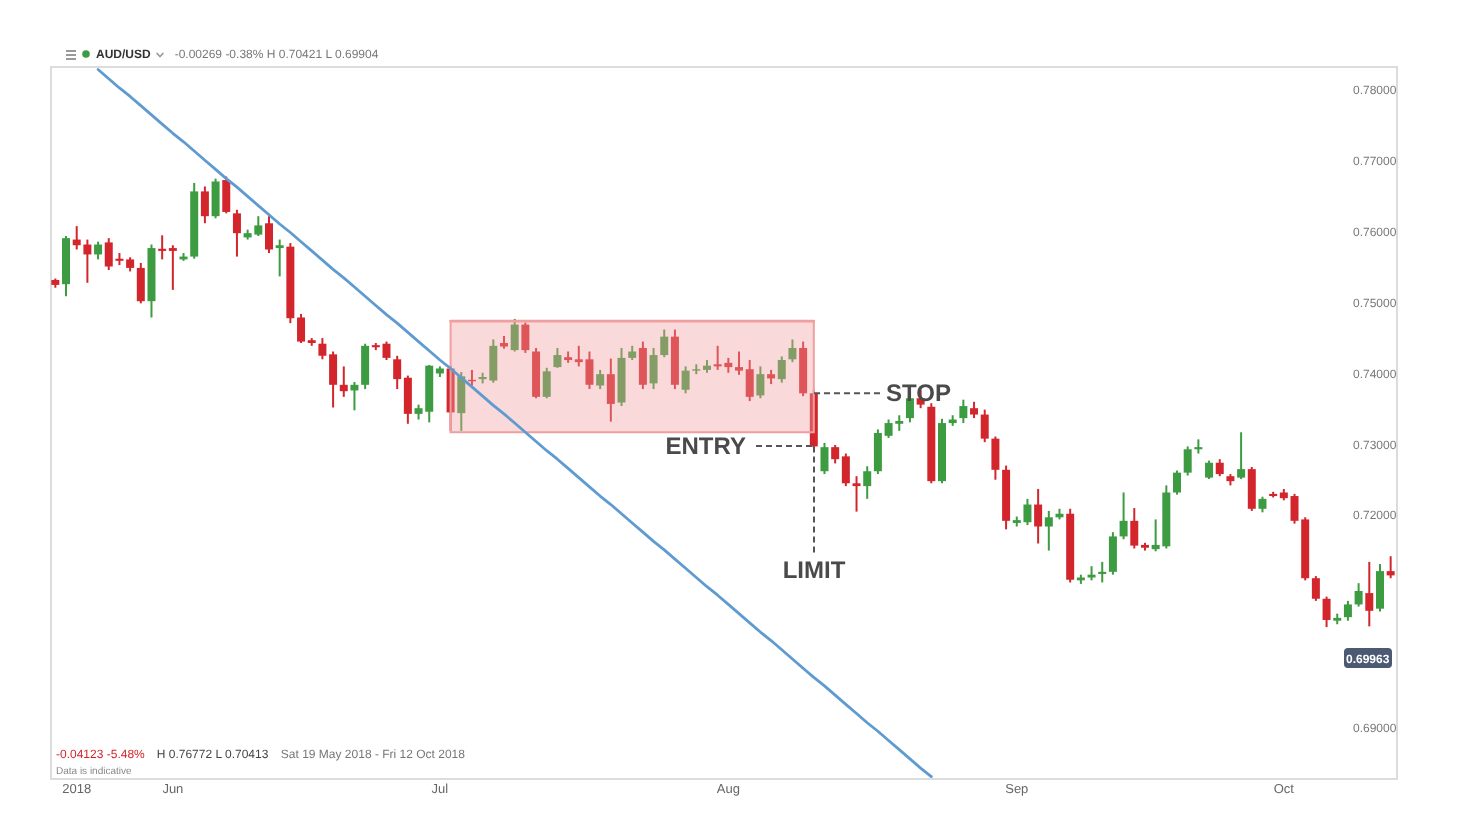  I want to click on annotation: LIMIT, so click(814, 570).